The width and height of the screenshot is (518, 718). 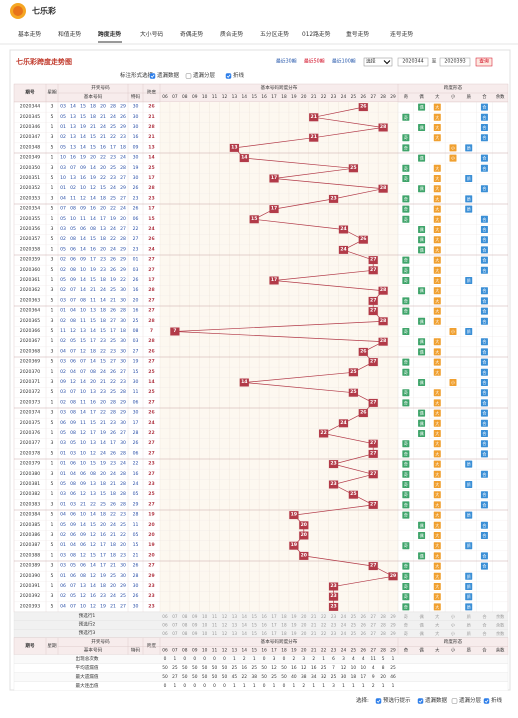 I want to click on nav-link: 大小号码, so click(x=151, y=34).